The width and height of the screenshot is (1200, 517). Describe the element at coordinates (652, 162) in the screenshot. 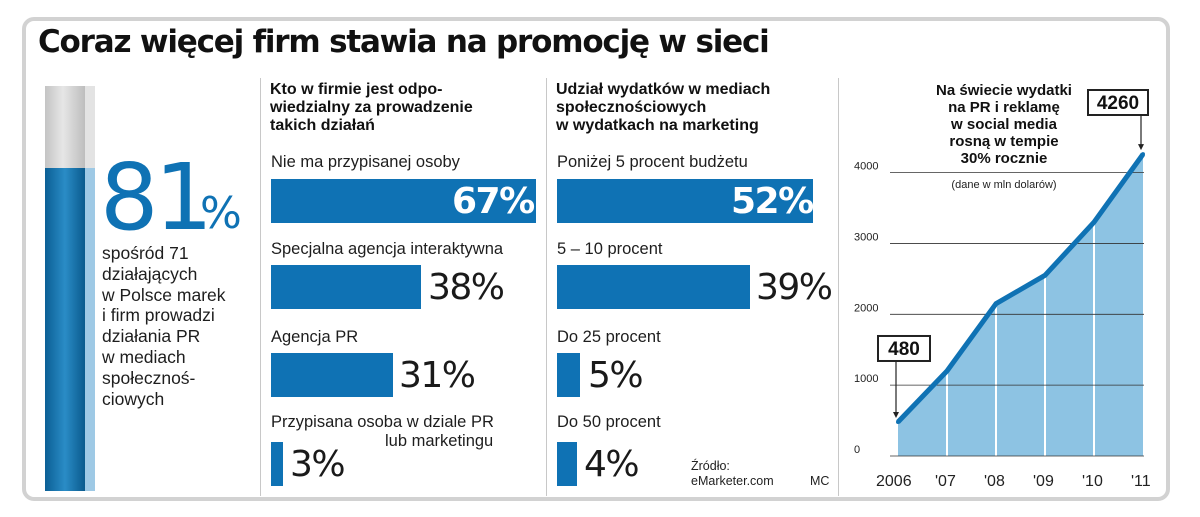

I see `bar-label-below-5: Poniżej 5 procent budżetu` at that location.